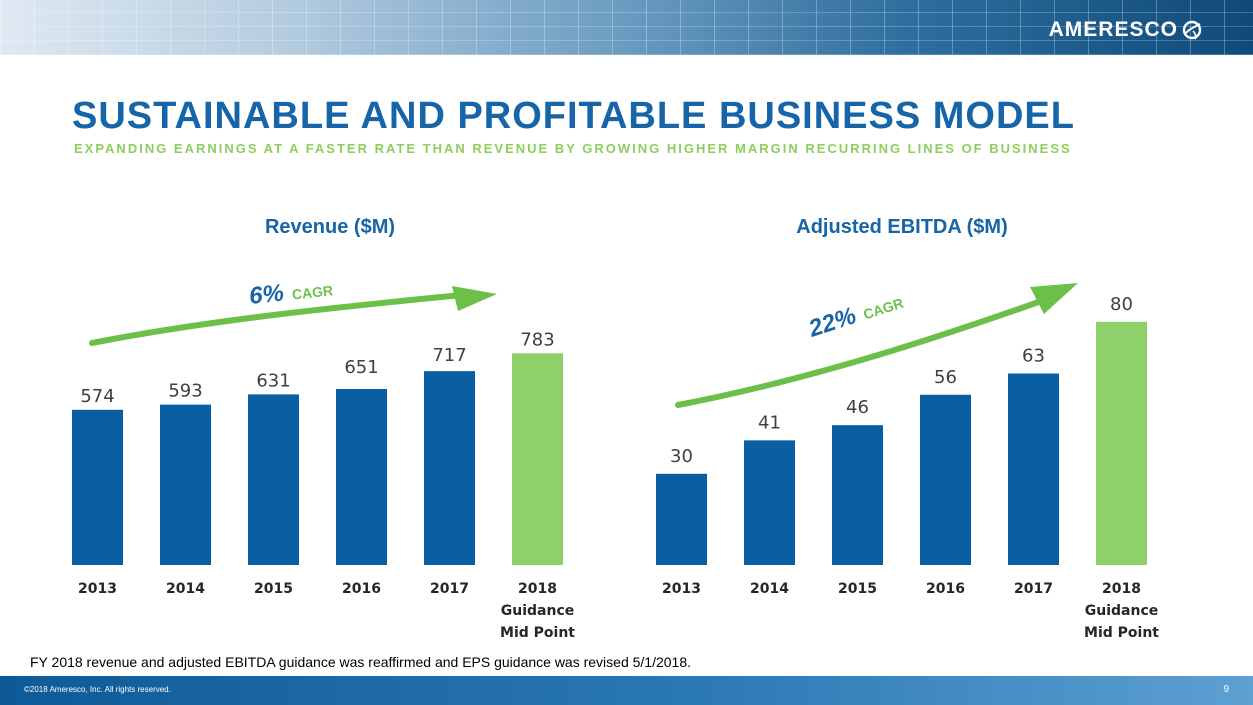 The image size is (1253, 705). Describe the element at coordinates (945, 377) in the screenshot. I see `ebitda-value-label: 56` at that location.